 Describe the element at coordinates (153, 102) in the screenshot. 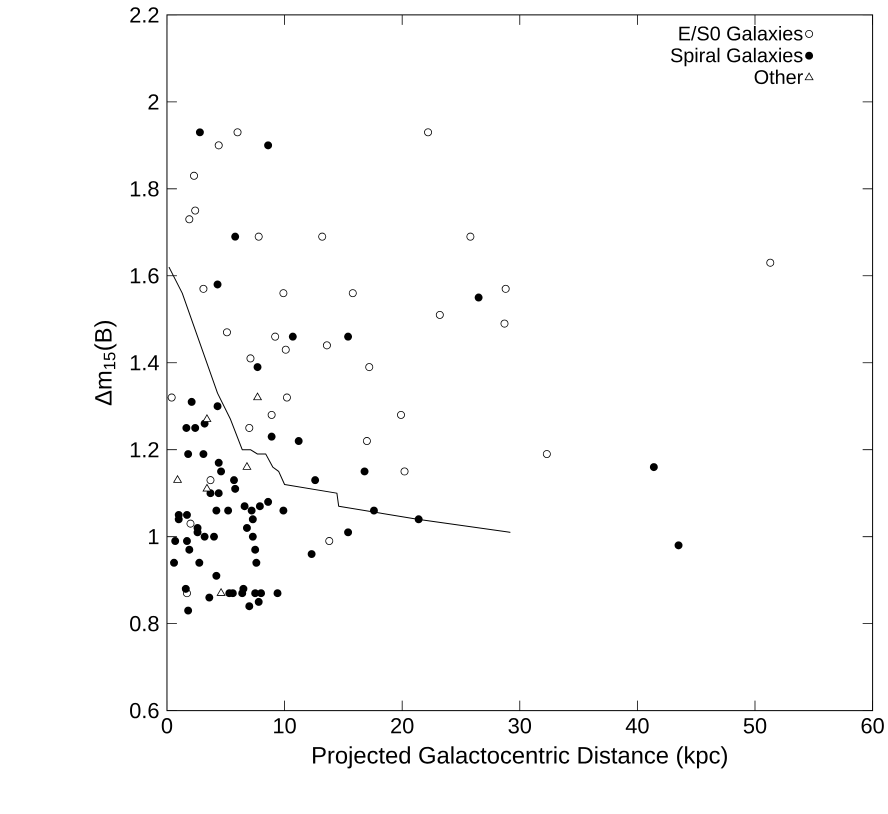

I see `y-tick-label: 2` at that location.